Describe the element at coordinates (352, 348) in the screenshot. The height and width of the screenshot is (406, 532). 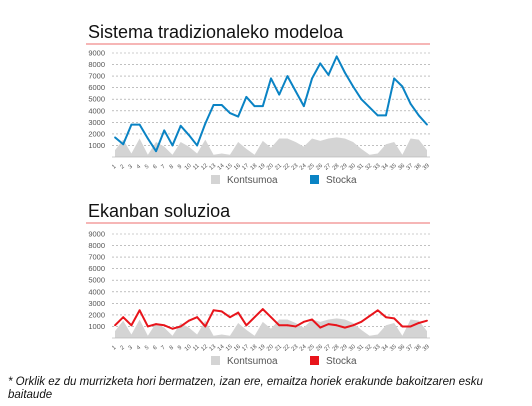
I see `x-tick-label: 30` at that location.